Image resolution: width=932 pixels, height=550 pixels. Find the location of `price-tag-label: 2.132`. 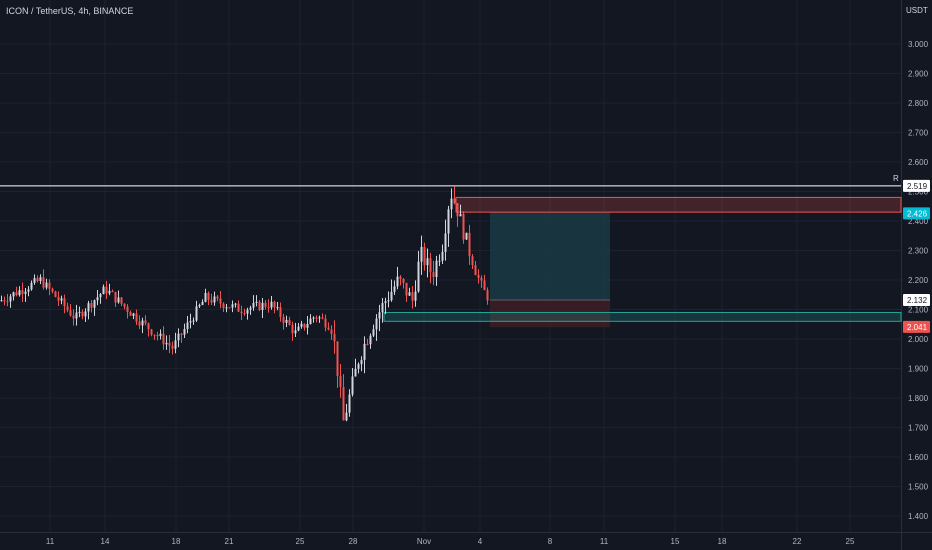

price-tag-label: 2.132 is located at coordinates (917, 300).